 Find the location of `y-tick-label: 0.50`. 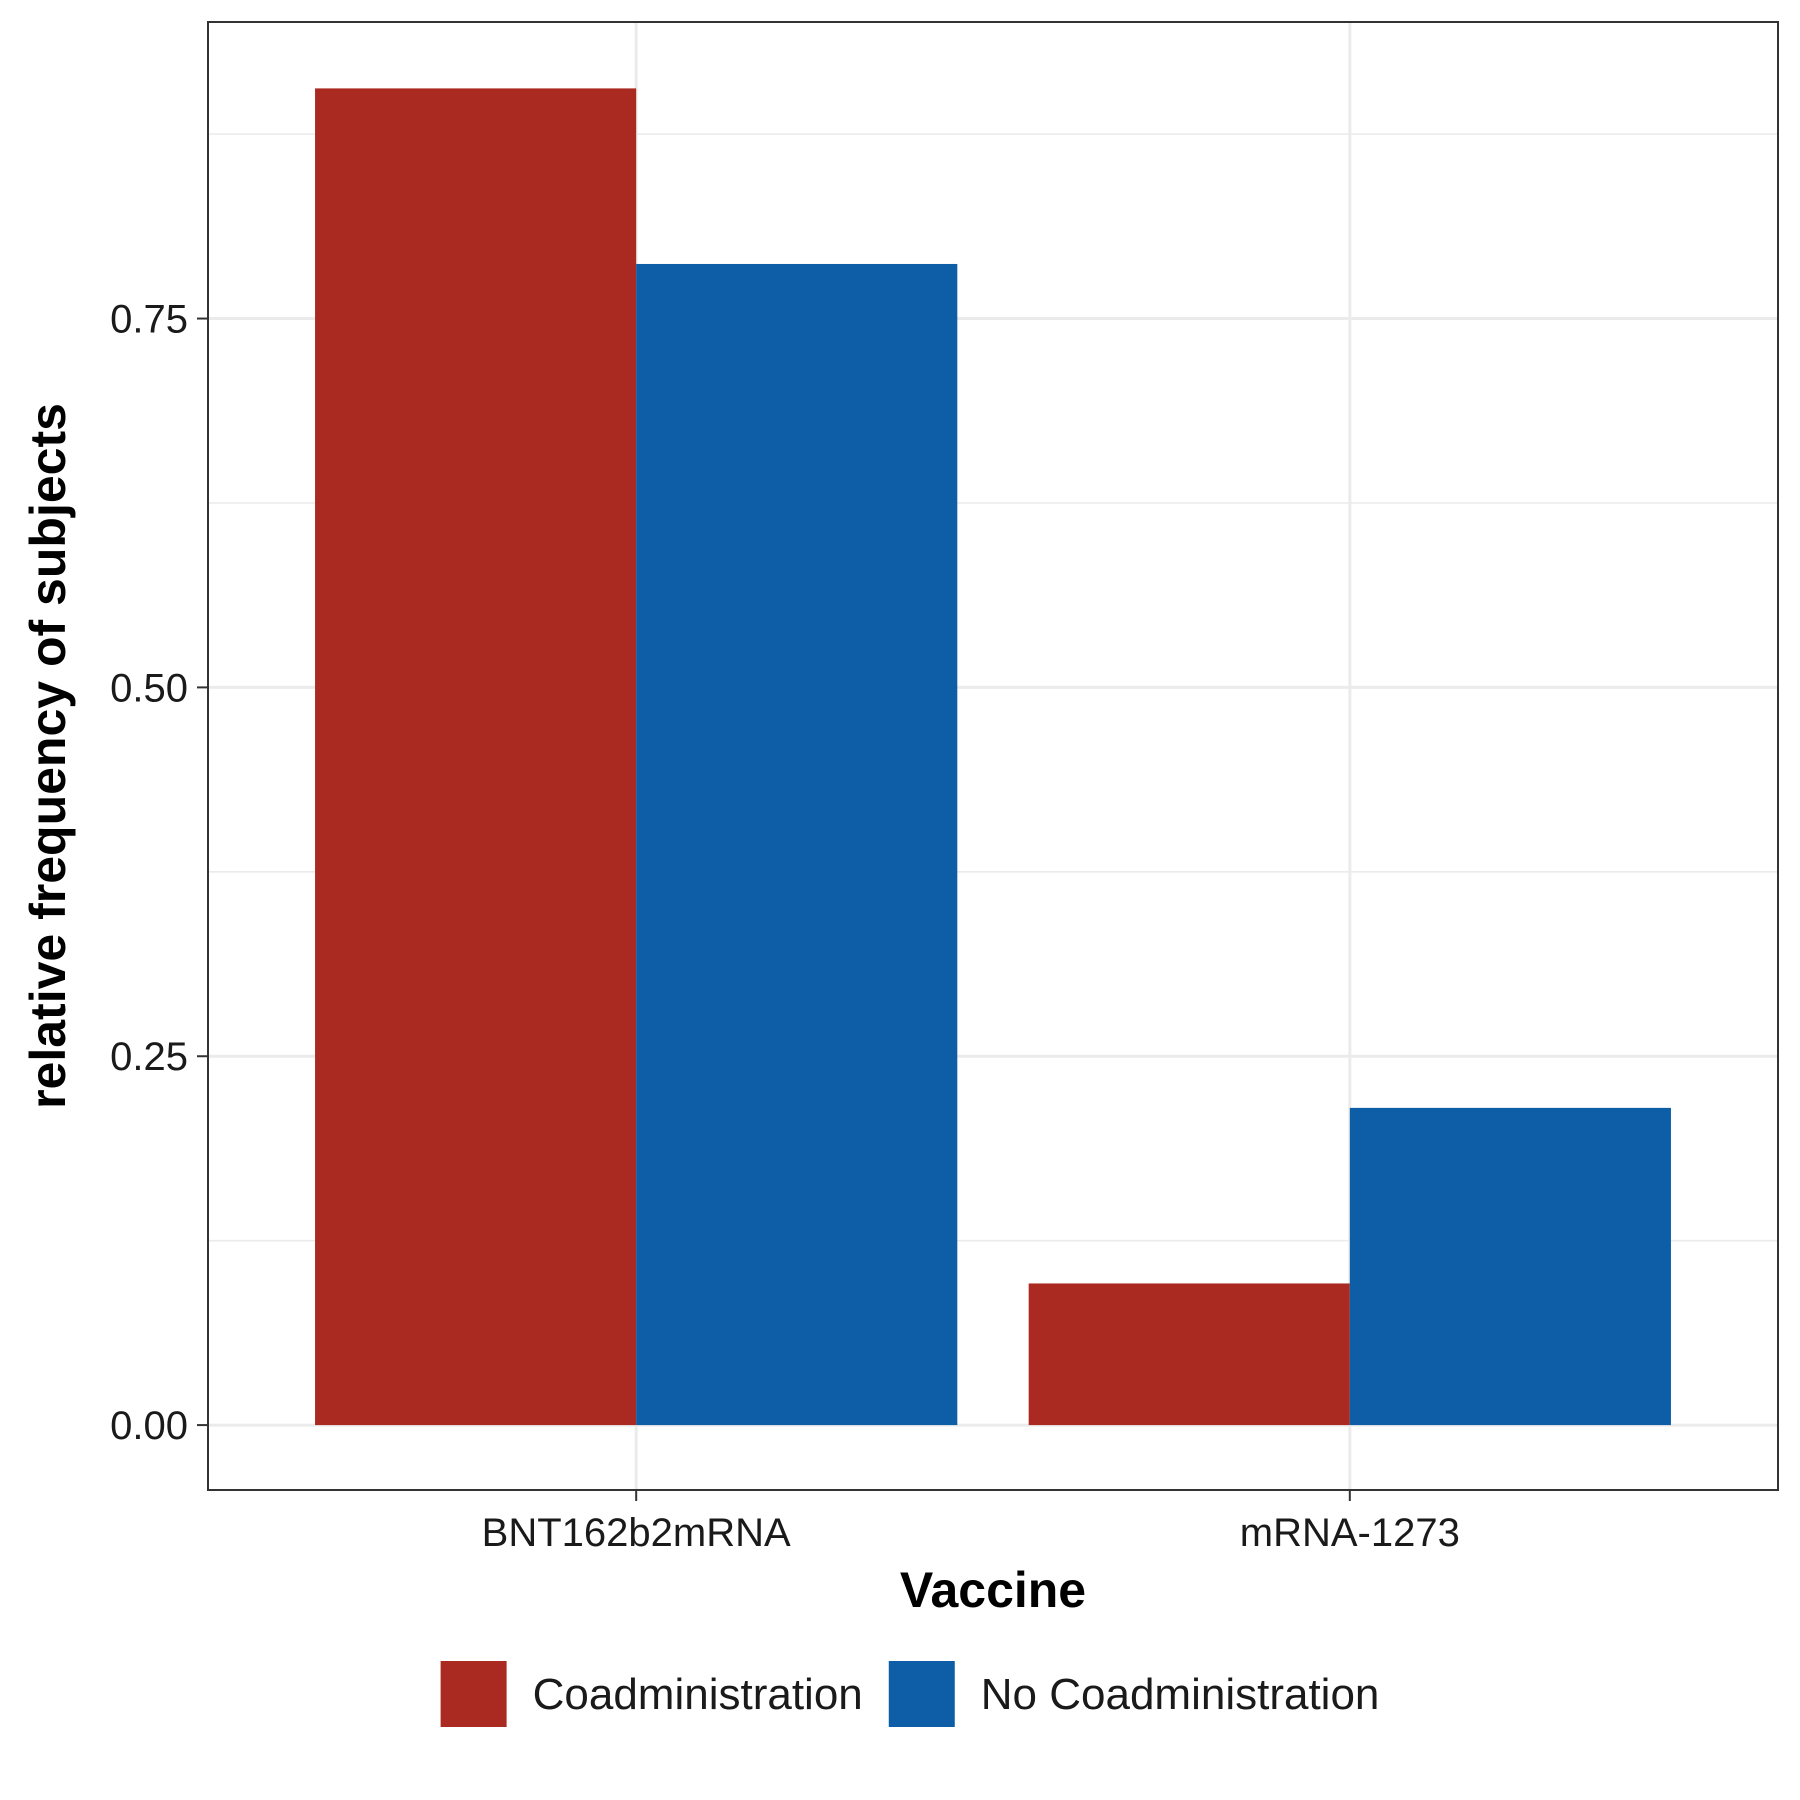

y-tick-label: 0.50 is located at coordinates (149, 688).